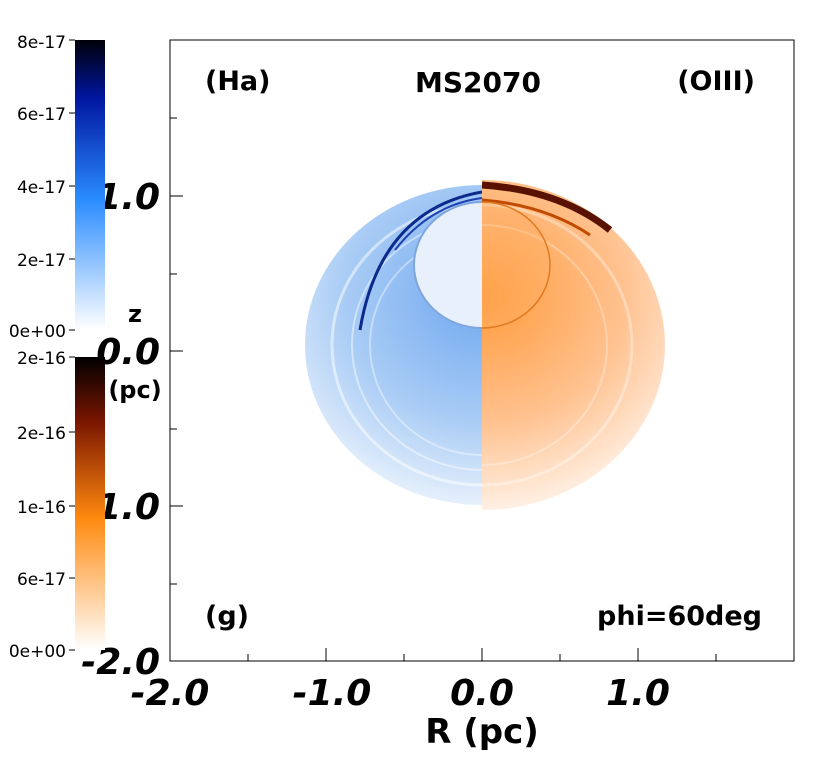 This screenshot has height=780, width=830. What do you see at coordinates (41, 261) in the screenshot?
I see `colorbar-ha-tick: 2e-17` at bounding box center [41, 261].